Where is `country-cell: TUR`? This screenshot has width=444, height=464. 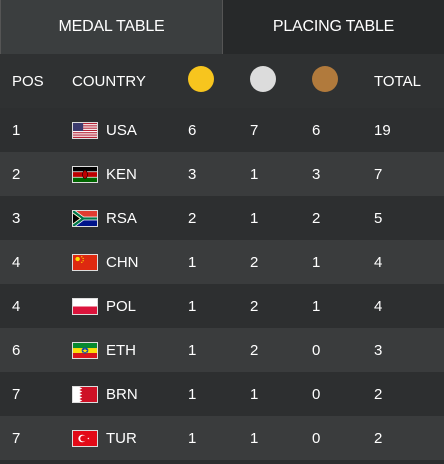
country-cell: TUR is located at coordinates (117, 438).